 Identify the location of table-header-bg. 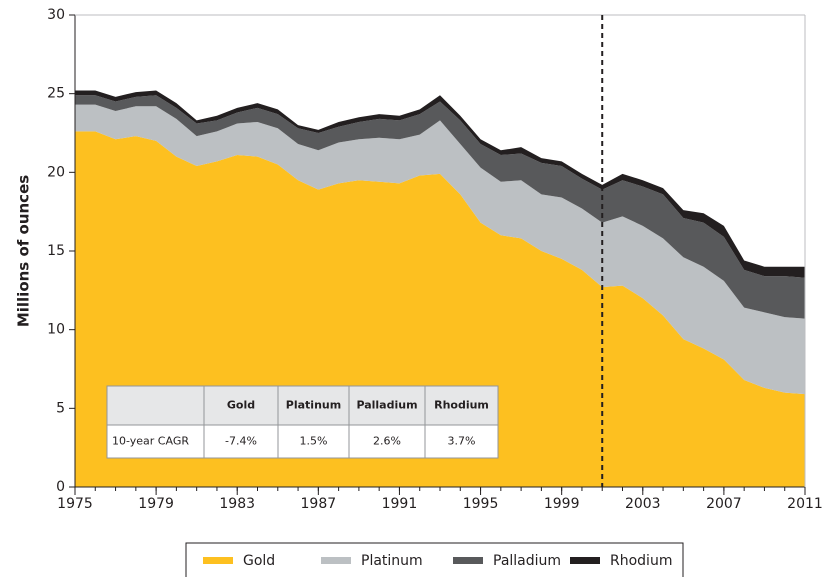
(302, 405).